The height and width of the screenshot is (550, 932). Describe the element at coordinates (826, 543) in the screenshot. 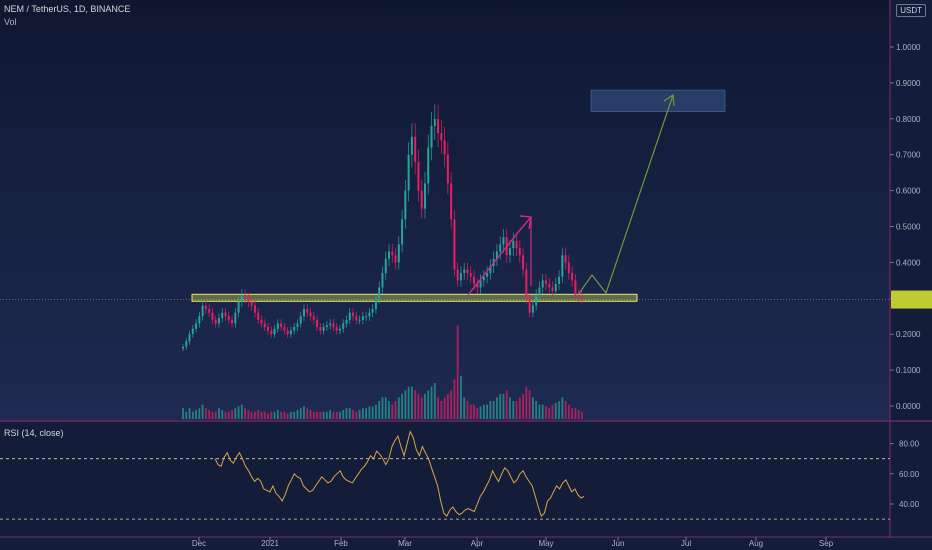

I see `time-tick-label: Sep` at that location.